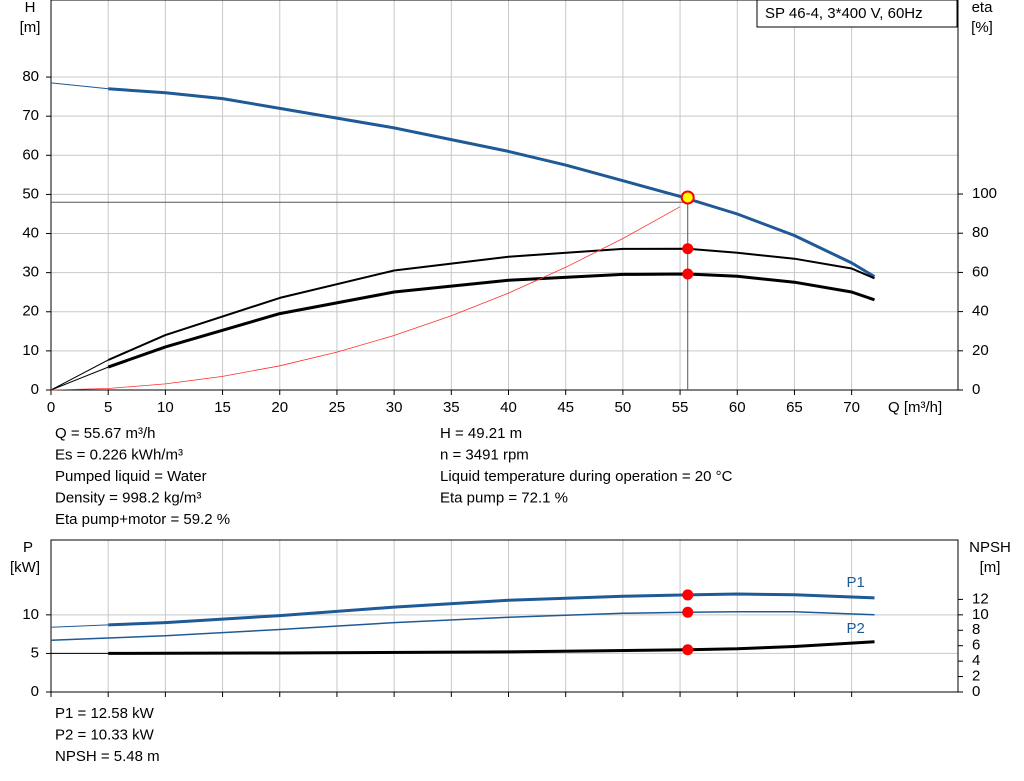 This screenshot has height=781, width=1024. What do you see at coordinates (990, 567) in the screenshot?
I see `y2-axis-label: [m]` at bounding box center [990, 567].